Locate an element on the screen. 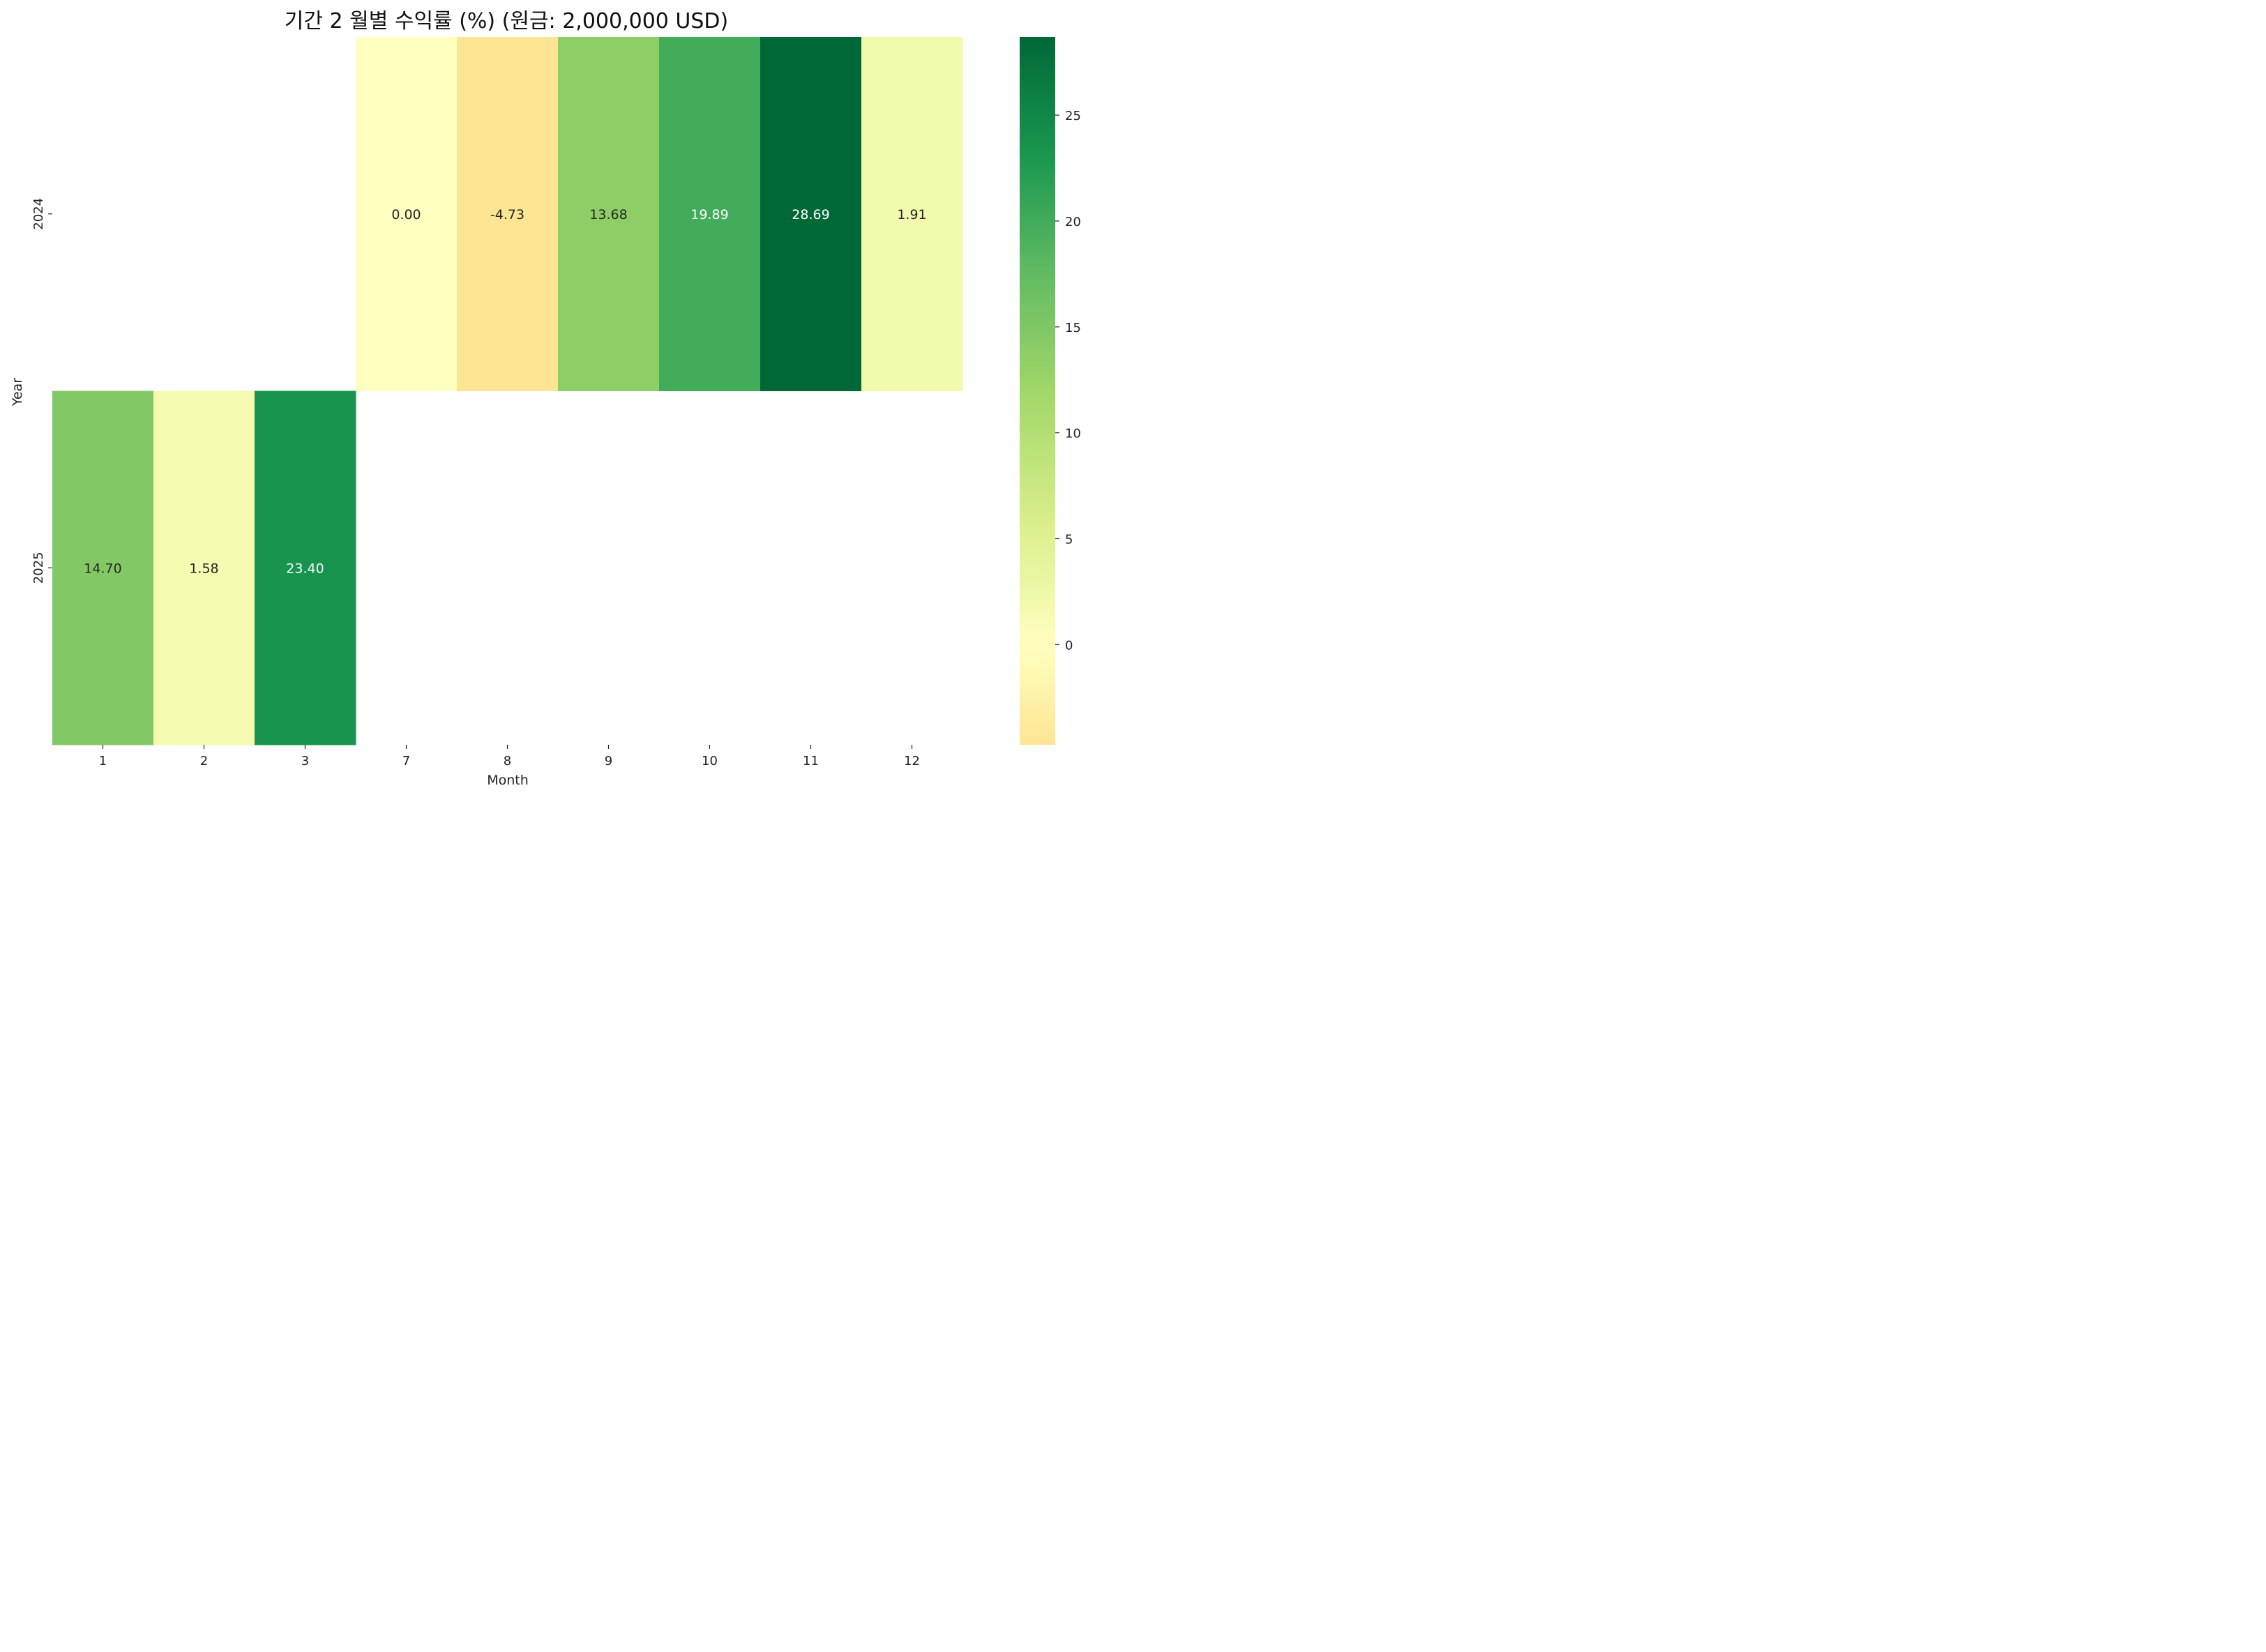 The width and height of the screenshot is (2266, 1652). x-tick-label: 10 is located at coordinates (710, 761).